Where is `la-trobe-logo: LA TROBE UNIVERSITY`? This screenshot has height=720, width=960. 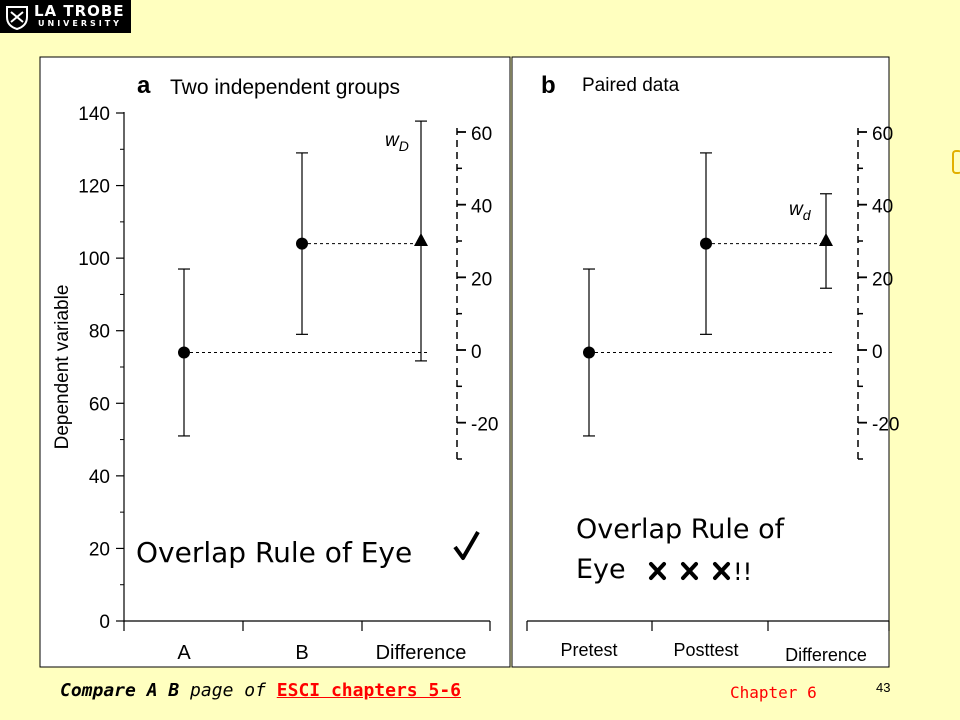
la-trobe-logo: LA TROBE UNIVERSITY is located at coordinates (65, 16).